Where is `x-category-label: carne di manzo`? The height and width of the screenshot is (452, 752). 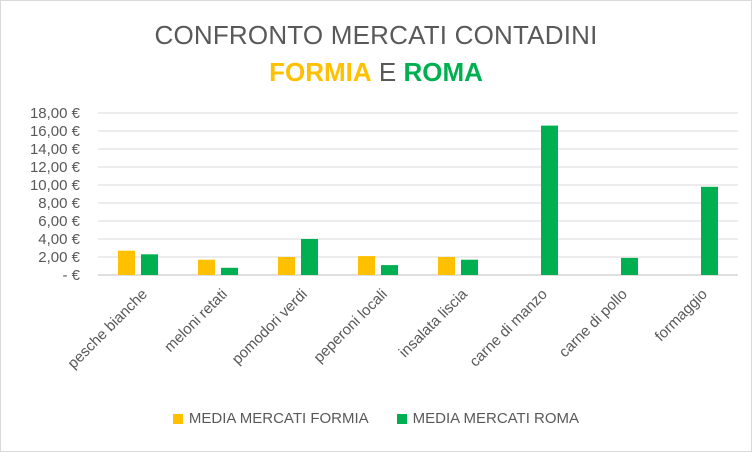 x-category-label: carne di manzo is located at coordinates (508, 328).